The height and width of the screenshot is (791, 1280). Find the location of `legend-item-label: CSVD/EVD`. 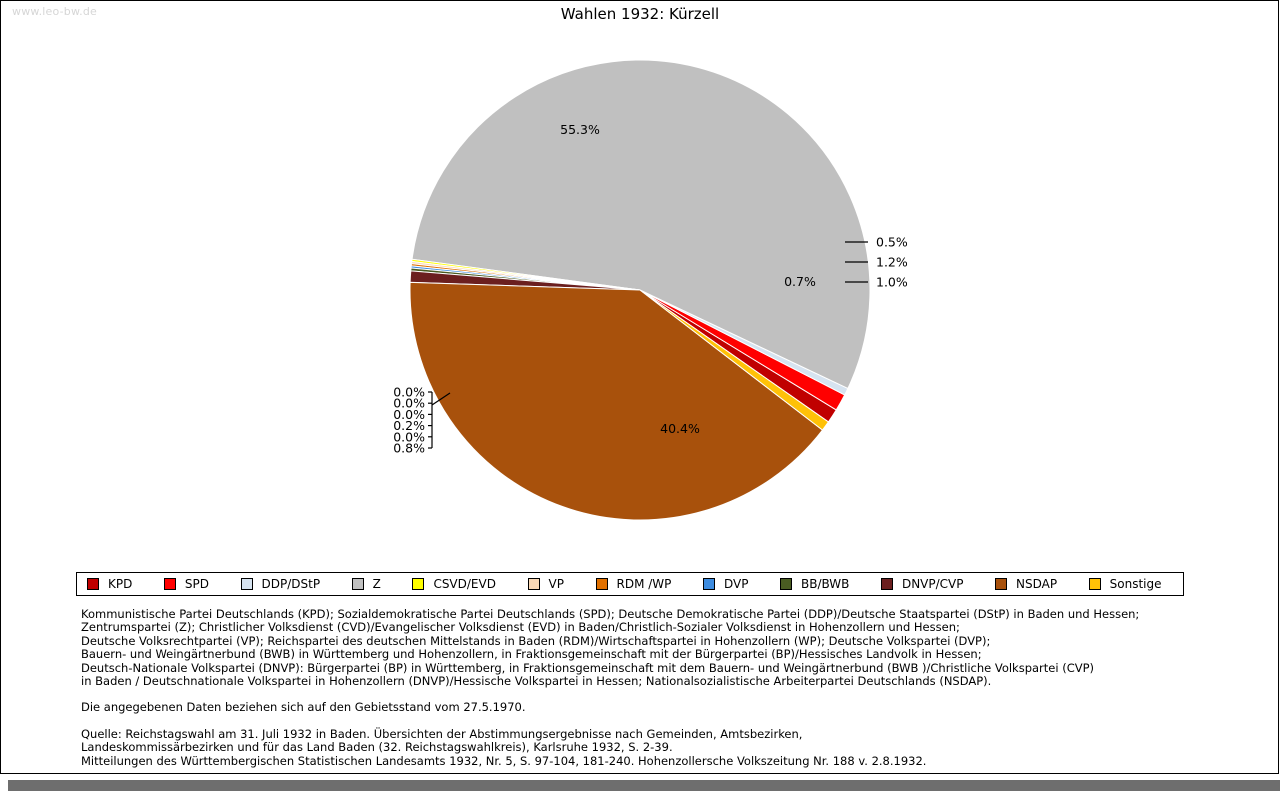

legend-item-label: CSVD/EVD is located at coordinates (464, 584).